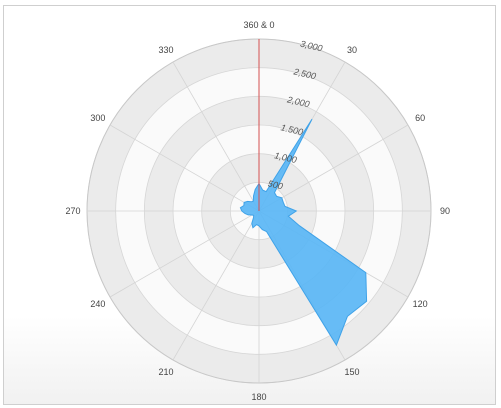  I want to click on series-area-shape, so click(303, 232).